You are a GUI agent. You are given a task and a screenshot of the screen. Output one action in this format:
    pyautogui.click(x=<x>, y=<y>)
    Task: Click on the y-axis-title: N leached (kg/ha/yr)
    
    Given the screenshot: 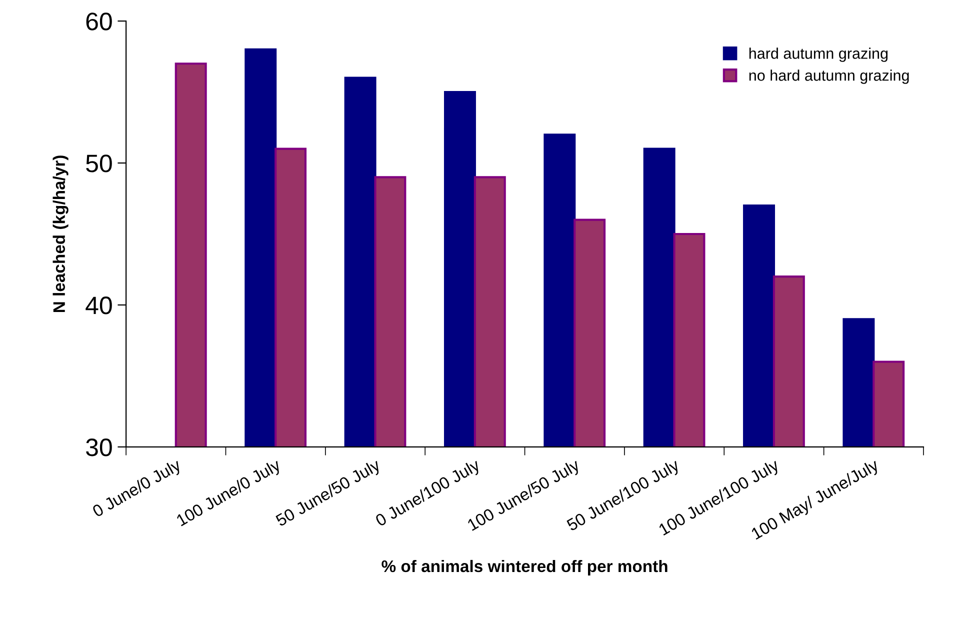 What is the action you would take?
    pyautogui.click(x=60, y=234)
    